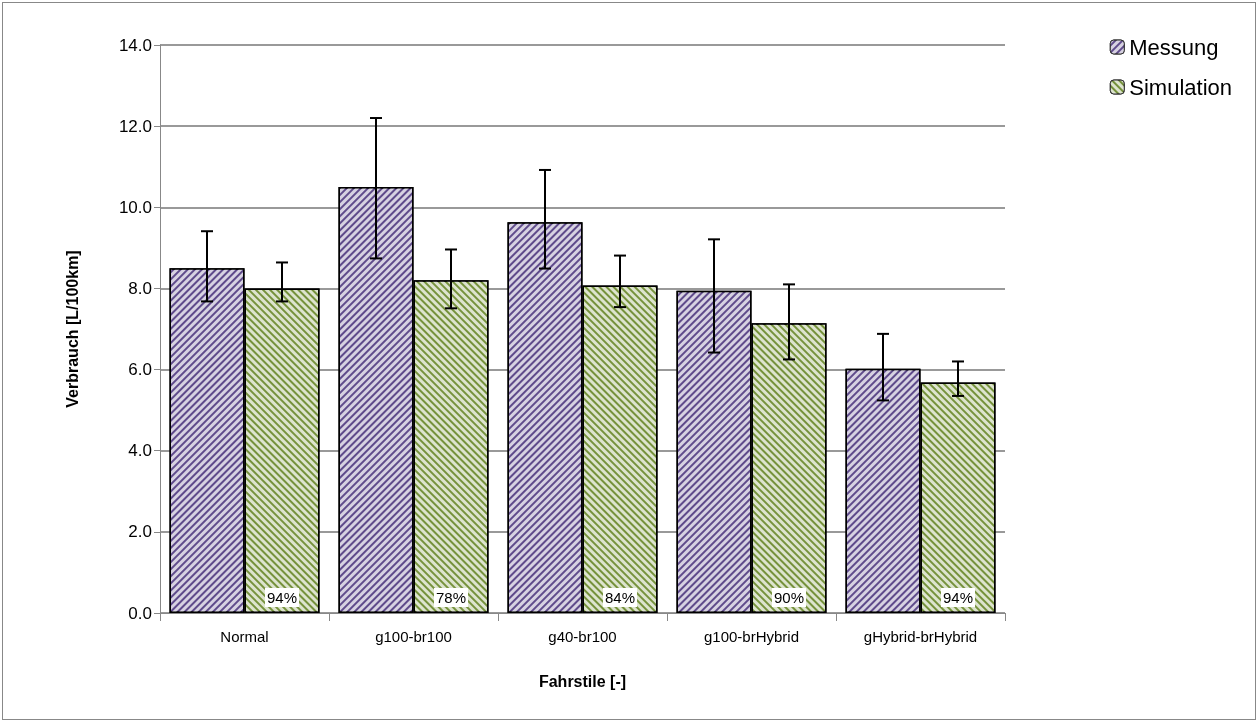  What do you see at coordinates (789, 597) in the screenshot?
I see `annotation: 90%` at bounding box center [789, 597].